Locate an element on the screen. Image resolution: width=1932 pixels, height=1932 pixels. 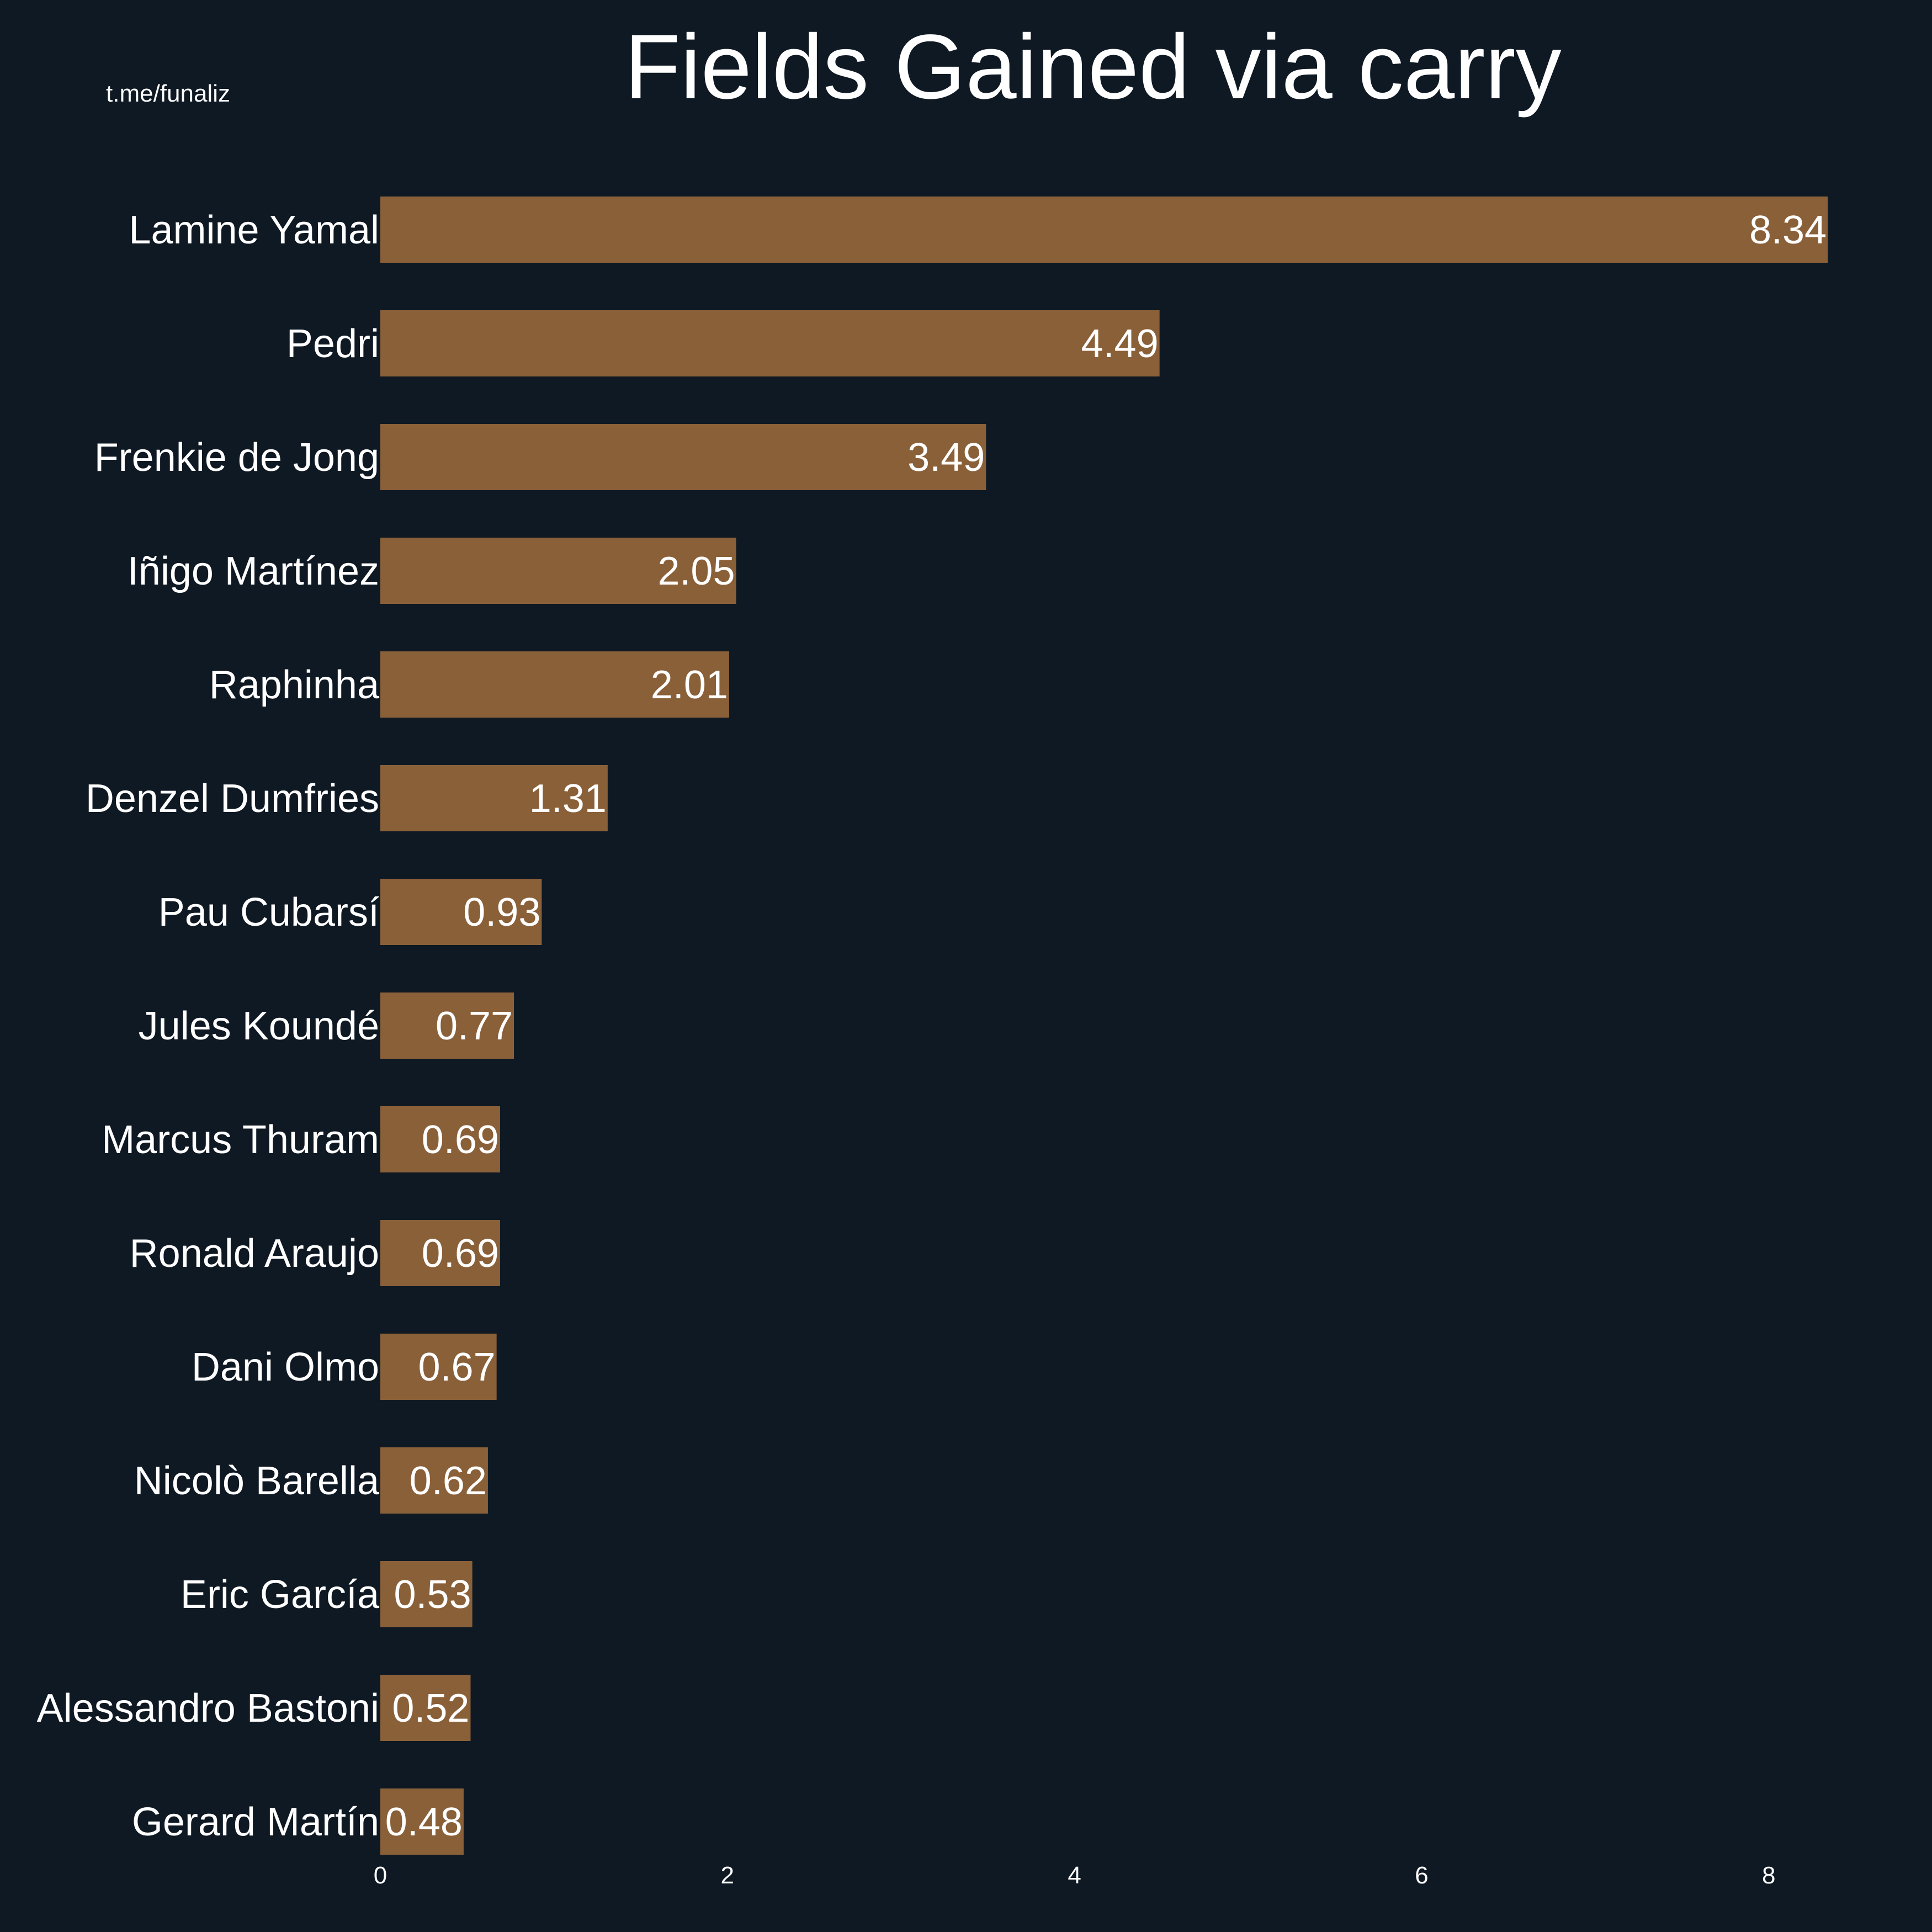
category-label: Frenkie de Jong is located at coordinates (237, 458).